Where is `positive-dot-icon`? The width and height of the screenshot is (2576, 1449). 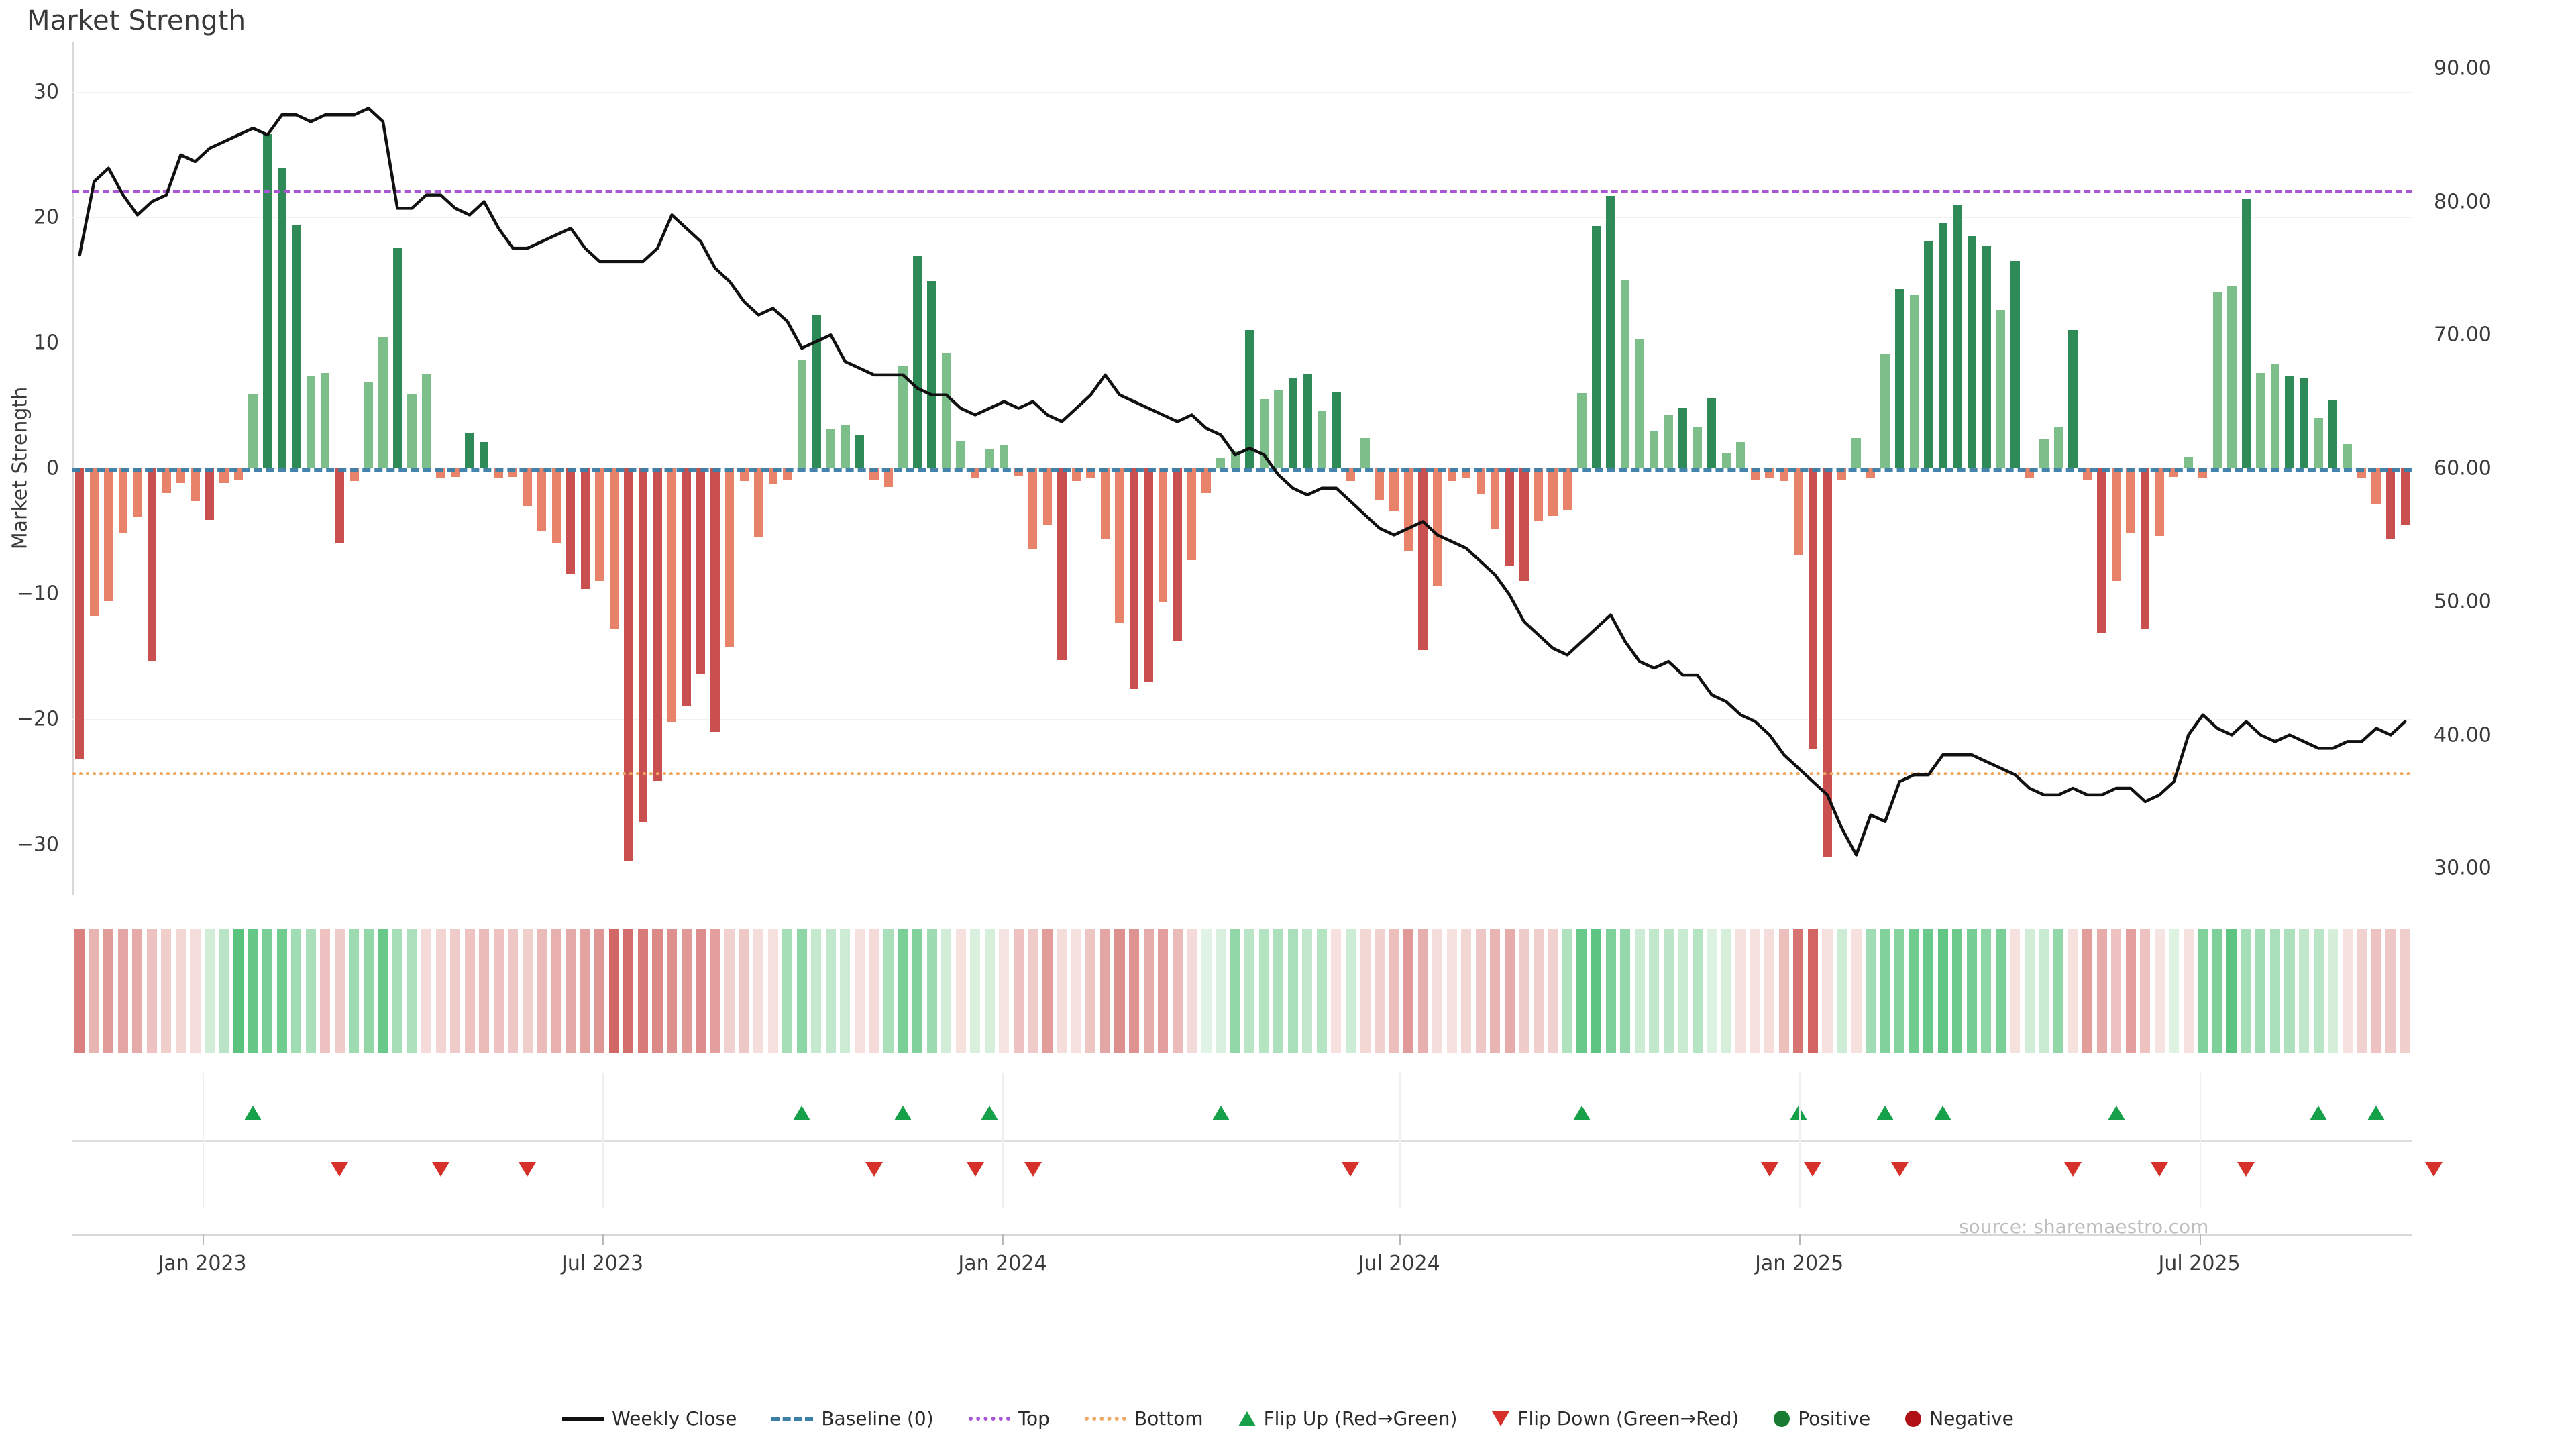
positive-dot-icon is located at coordinates (1782, 1418).